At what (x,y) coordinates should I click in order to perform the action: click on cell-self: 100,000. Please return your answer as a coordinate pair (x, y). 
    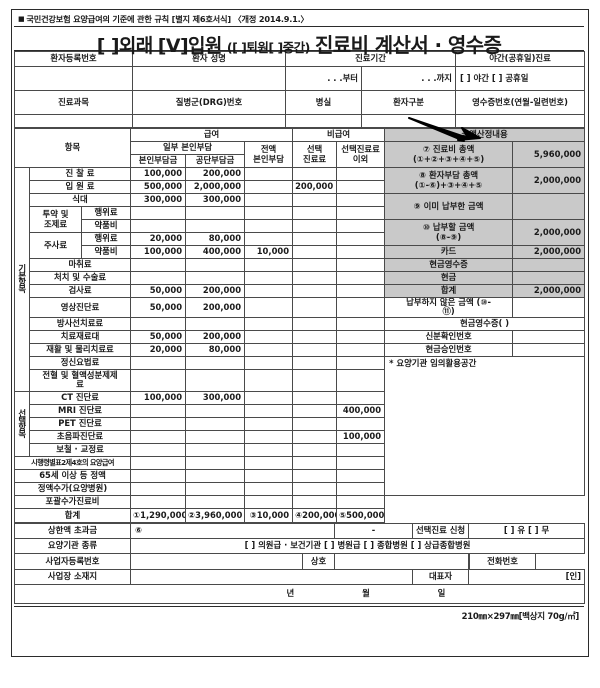
    Looking at the image, I should click on (158, 252).